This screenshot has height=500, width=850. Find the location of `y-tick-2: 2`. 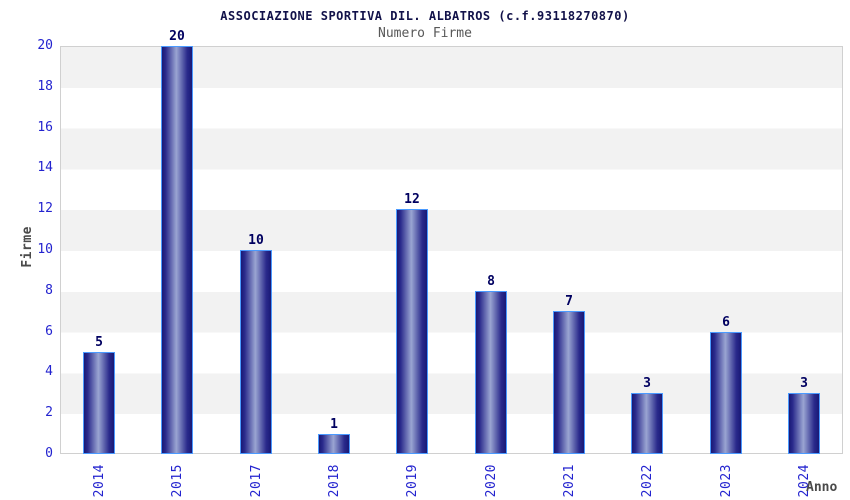

y-tick-2: 2 is located at coordinates (49, 413).